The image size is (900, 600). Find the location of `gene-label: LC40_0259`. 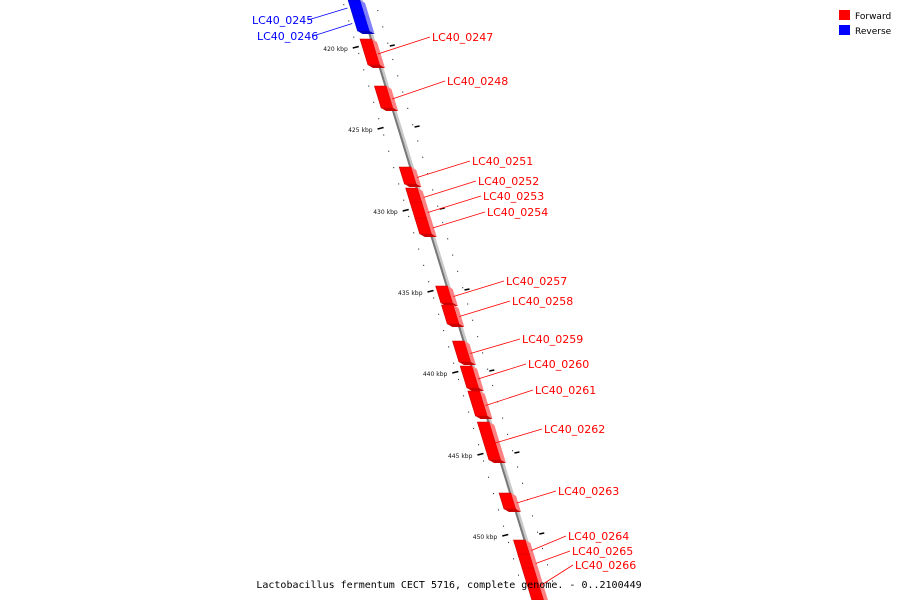

gene-label: LC40_0259 is located at coordinates (552, 339).